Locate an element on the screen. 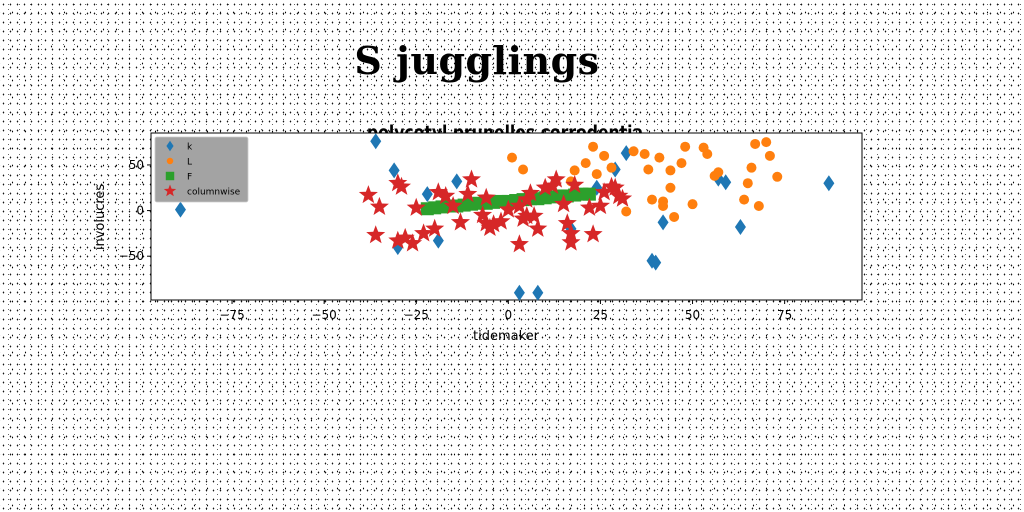 The height and width of the screenshot is (512, 1024). legend-item: L is located at coordinates (179, 163).